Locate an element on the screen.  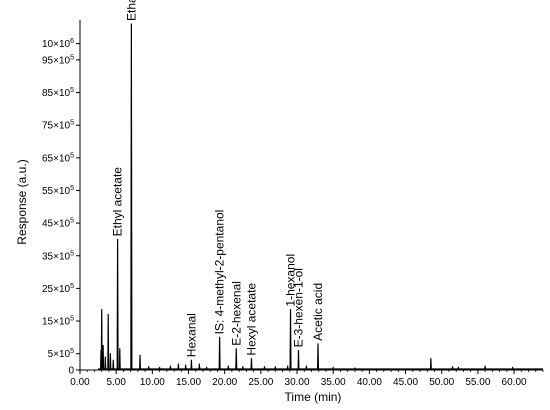
peak-label: IS: 4-methyl-2-pentanol is located at coordinates (220, 272).